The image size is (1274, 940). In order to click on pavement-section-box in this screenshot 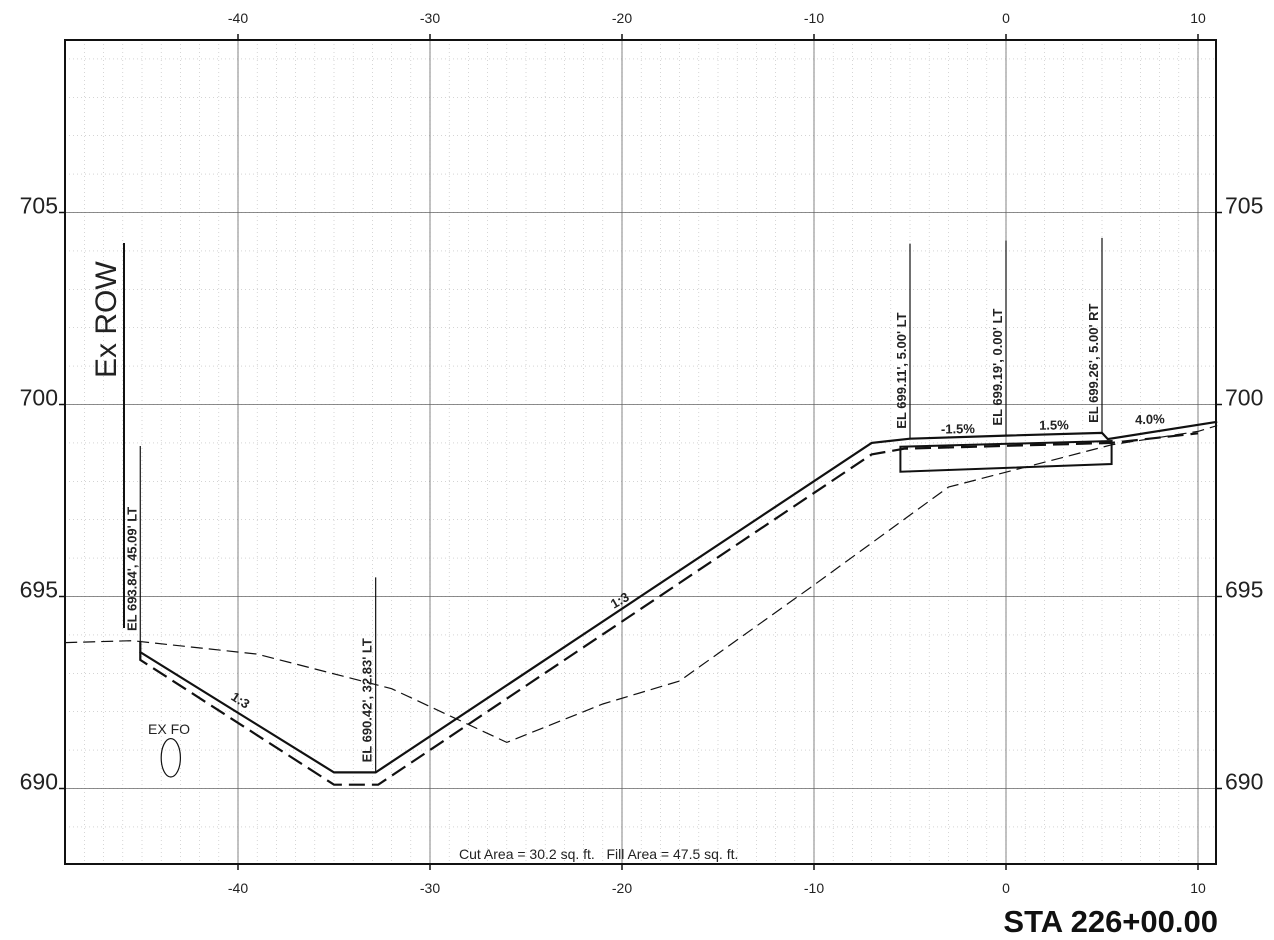, I will do `click(1006, 456)`.